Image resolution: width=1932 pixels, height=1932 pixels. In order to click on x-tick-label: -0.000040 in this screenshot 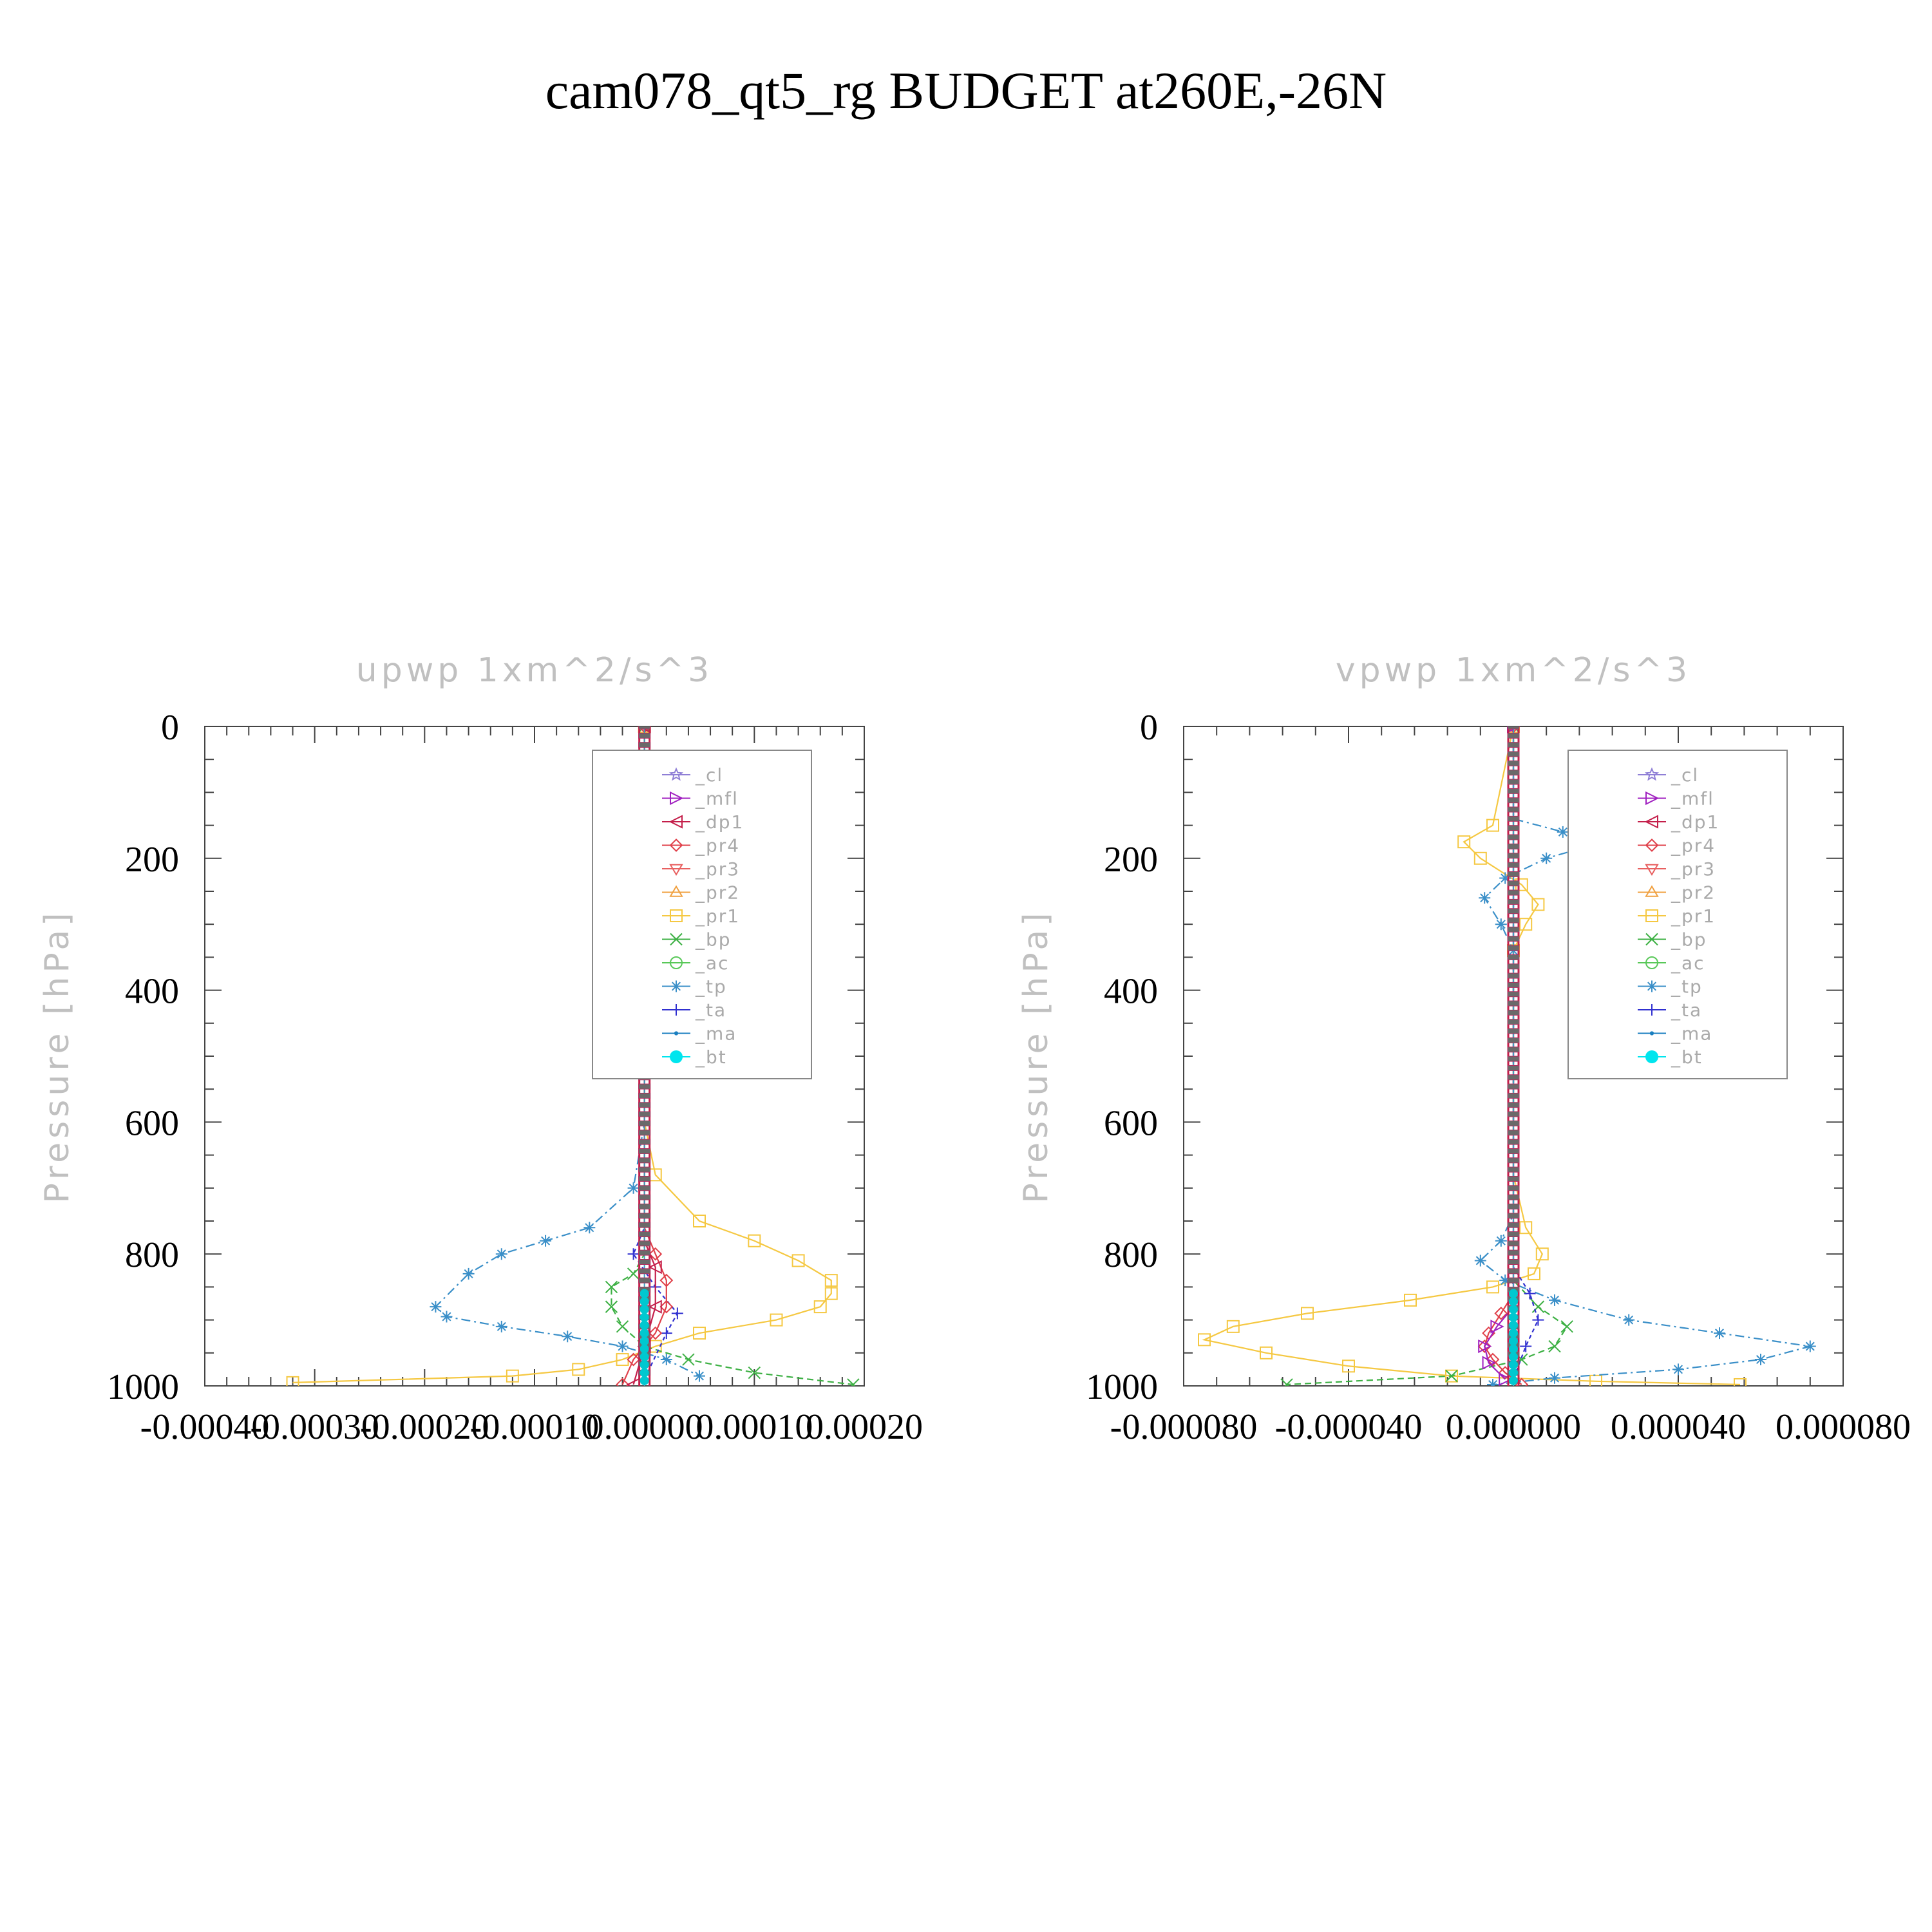, I will do `click(1349, 1427)`.